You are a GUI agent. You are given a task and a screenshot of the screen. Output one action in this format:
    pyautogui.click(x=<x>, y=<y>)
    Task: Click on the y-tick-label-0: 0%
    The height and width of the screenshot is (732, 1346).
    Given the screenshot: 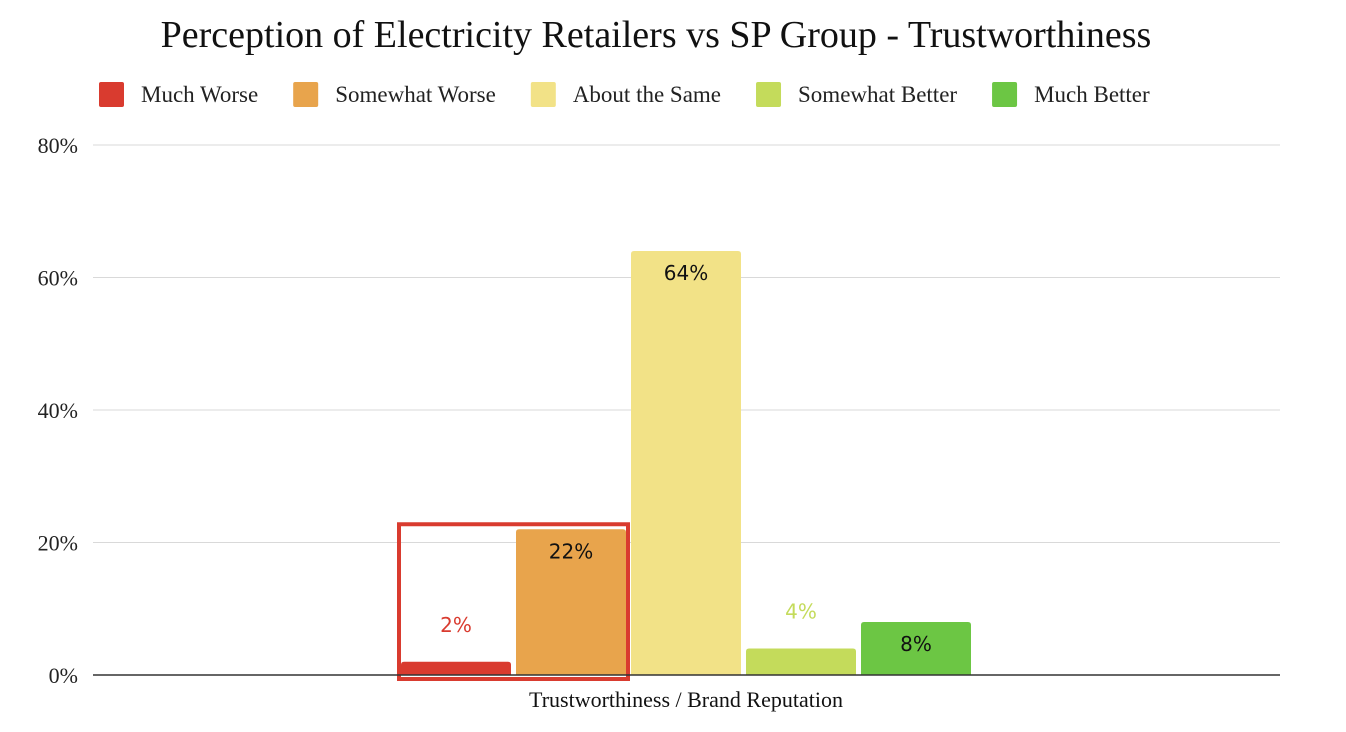 What is the action you would take?
    pyautogui.click(x=63, y=675)
    